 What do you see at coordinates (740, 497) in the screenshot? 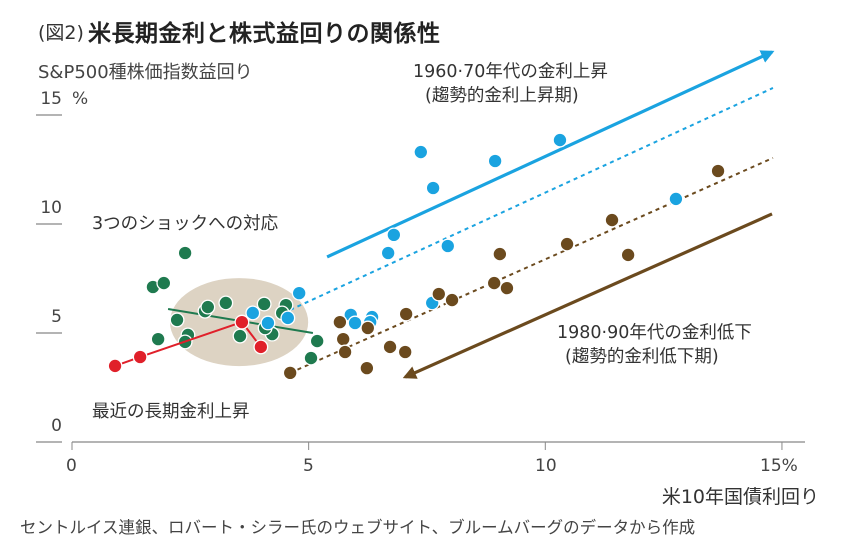
I see `x-axis-label: 米10年国債利回り` at bounding box center [740, 497].